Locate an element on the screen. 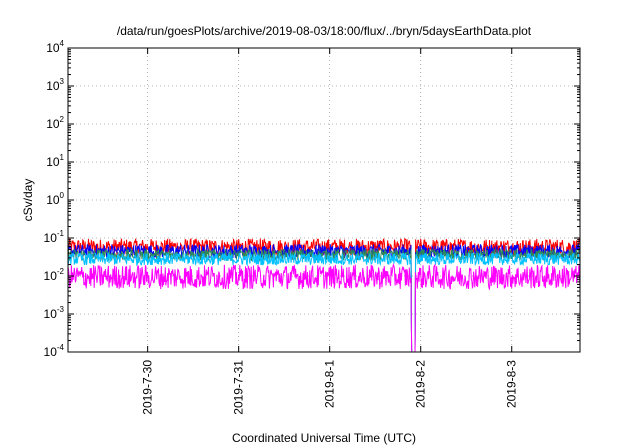 The height and width of the screenshot is (448, 640). x-tick-label: 2019-8-2 is located at coordinates (421, 384).